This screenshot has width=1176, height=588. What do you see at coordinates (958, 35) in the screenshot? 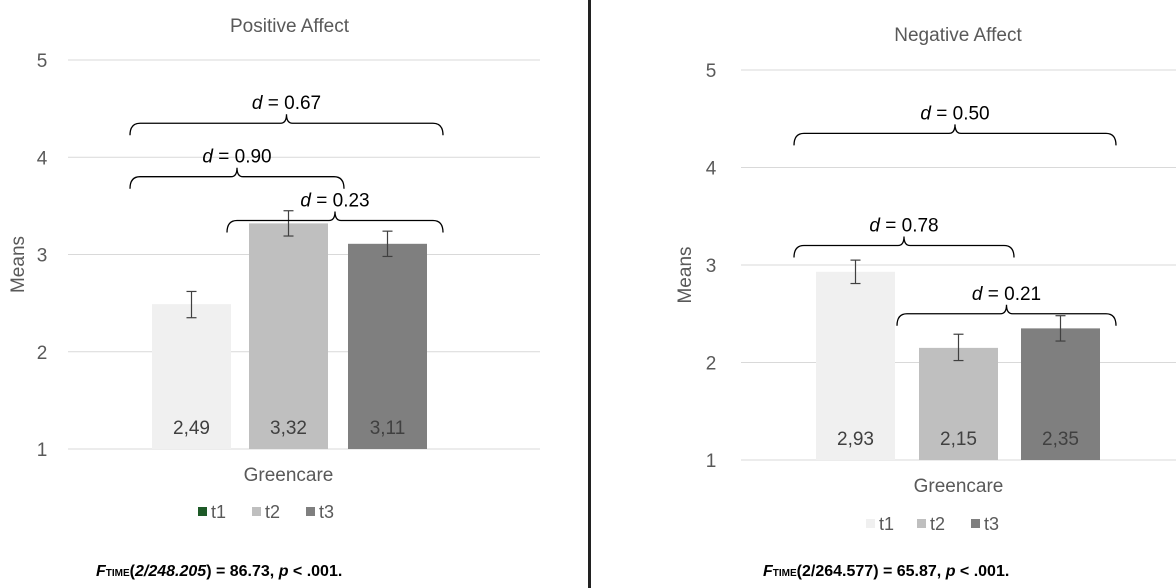
I see `chart-title: Negative Affect` at bounding box center [958, 35].